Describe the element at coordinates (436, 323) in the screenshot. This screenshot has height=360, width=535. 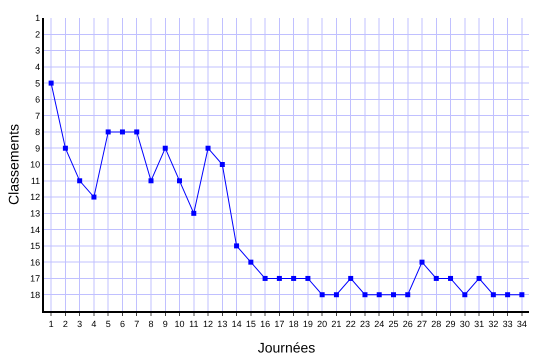
I see `x-tick-label: 28` at that location.